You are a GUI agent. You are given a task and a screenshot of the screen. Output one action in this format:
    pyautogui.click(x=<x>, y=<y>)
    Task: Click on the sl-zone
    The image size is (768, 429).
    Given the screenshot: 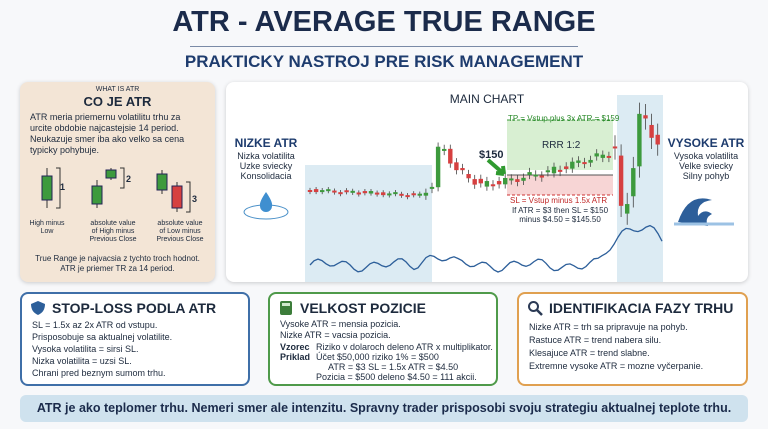 What is the action you would take?
    pyautogui.click(x=560, y=185)
    